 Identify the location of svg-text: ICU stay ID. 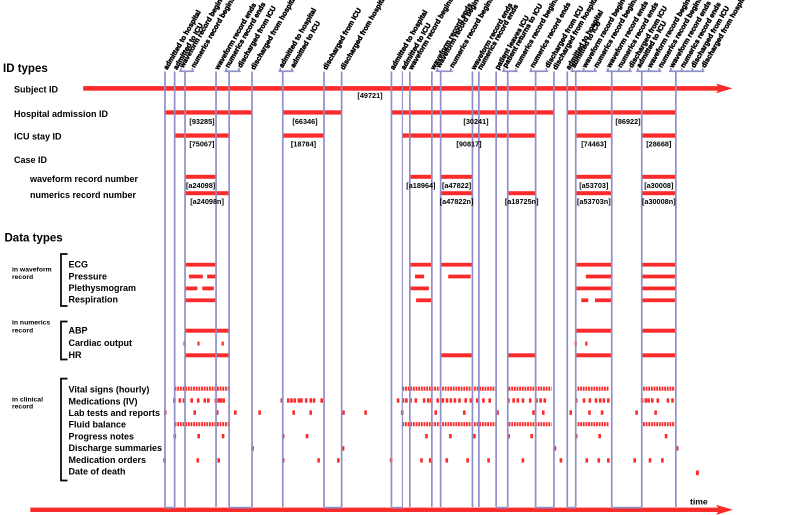
(38, 137).